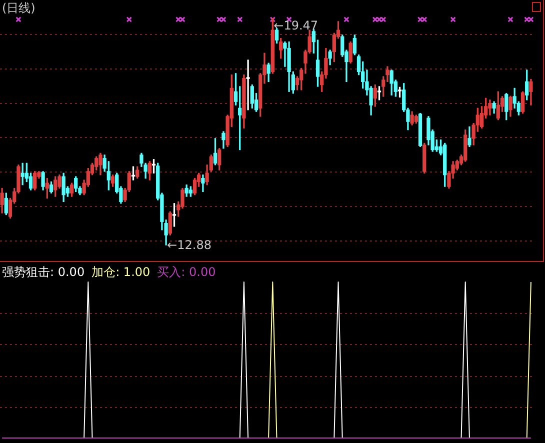  What do you see at coordinates (121, 272) in the screenshot?
I see `text: 加仓: 1.00` at bounding box center [121, 272].